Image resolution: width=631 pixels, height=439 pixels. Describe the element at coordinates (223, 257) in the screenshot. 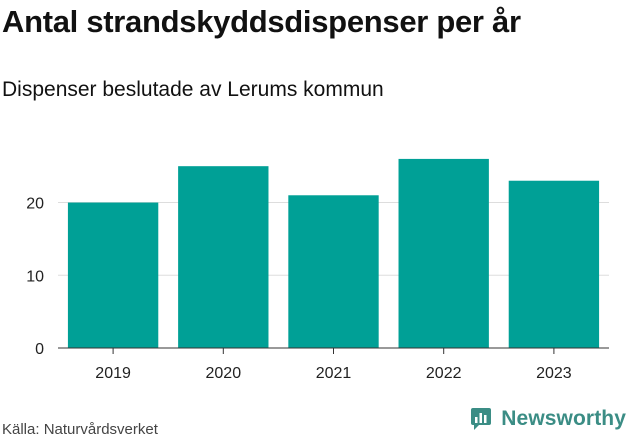

I see `bar-2020` at that location.